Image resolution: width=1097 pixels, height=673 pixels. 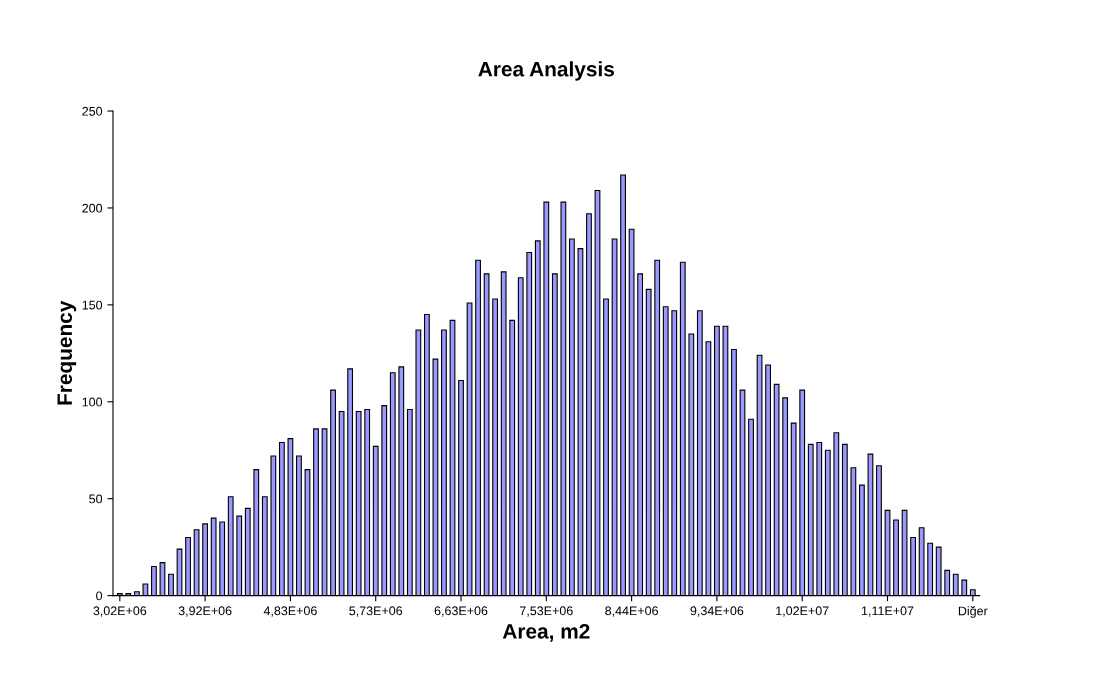 I want to click on x-tick-label: 3,02E+06, so click(x=120, y=611).